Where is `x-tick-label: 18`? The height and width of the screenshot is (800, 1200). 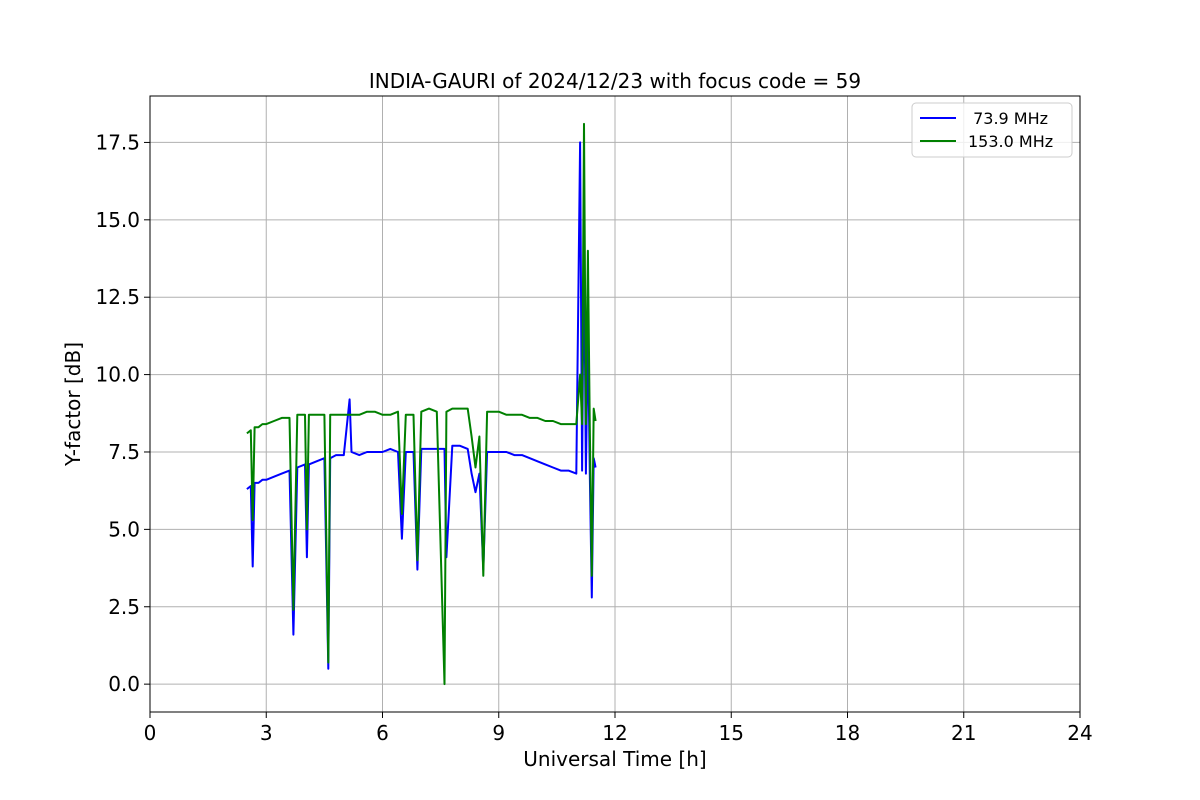
x-tick-label: 18 is located at coordinates (847, 733).